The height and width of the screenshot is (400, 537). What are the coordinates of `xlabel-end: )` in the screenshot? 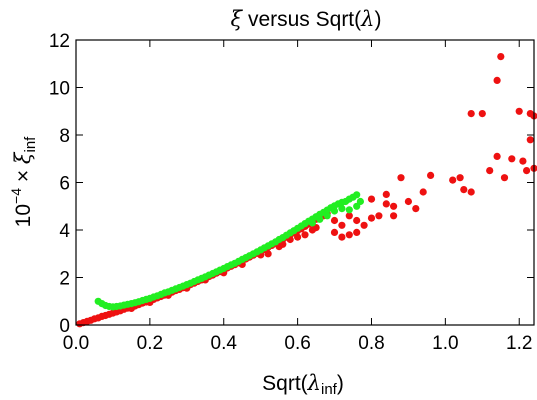 It's located at (340, 383).